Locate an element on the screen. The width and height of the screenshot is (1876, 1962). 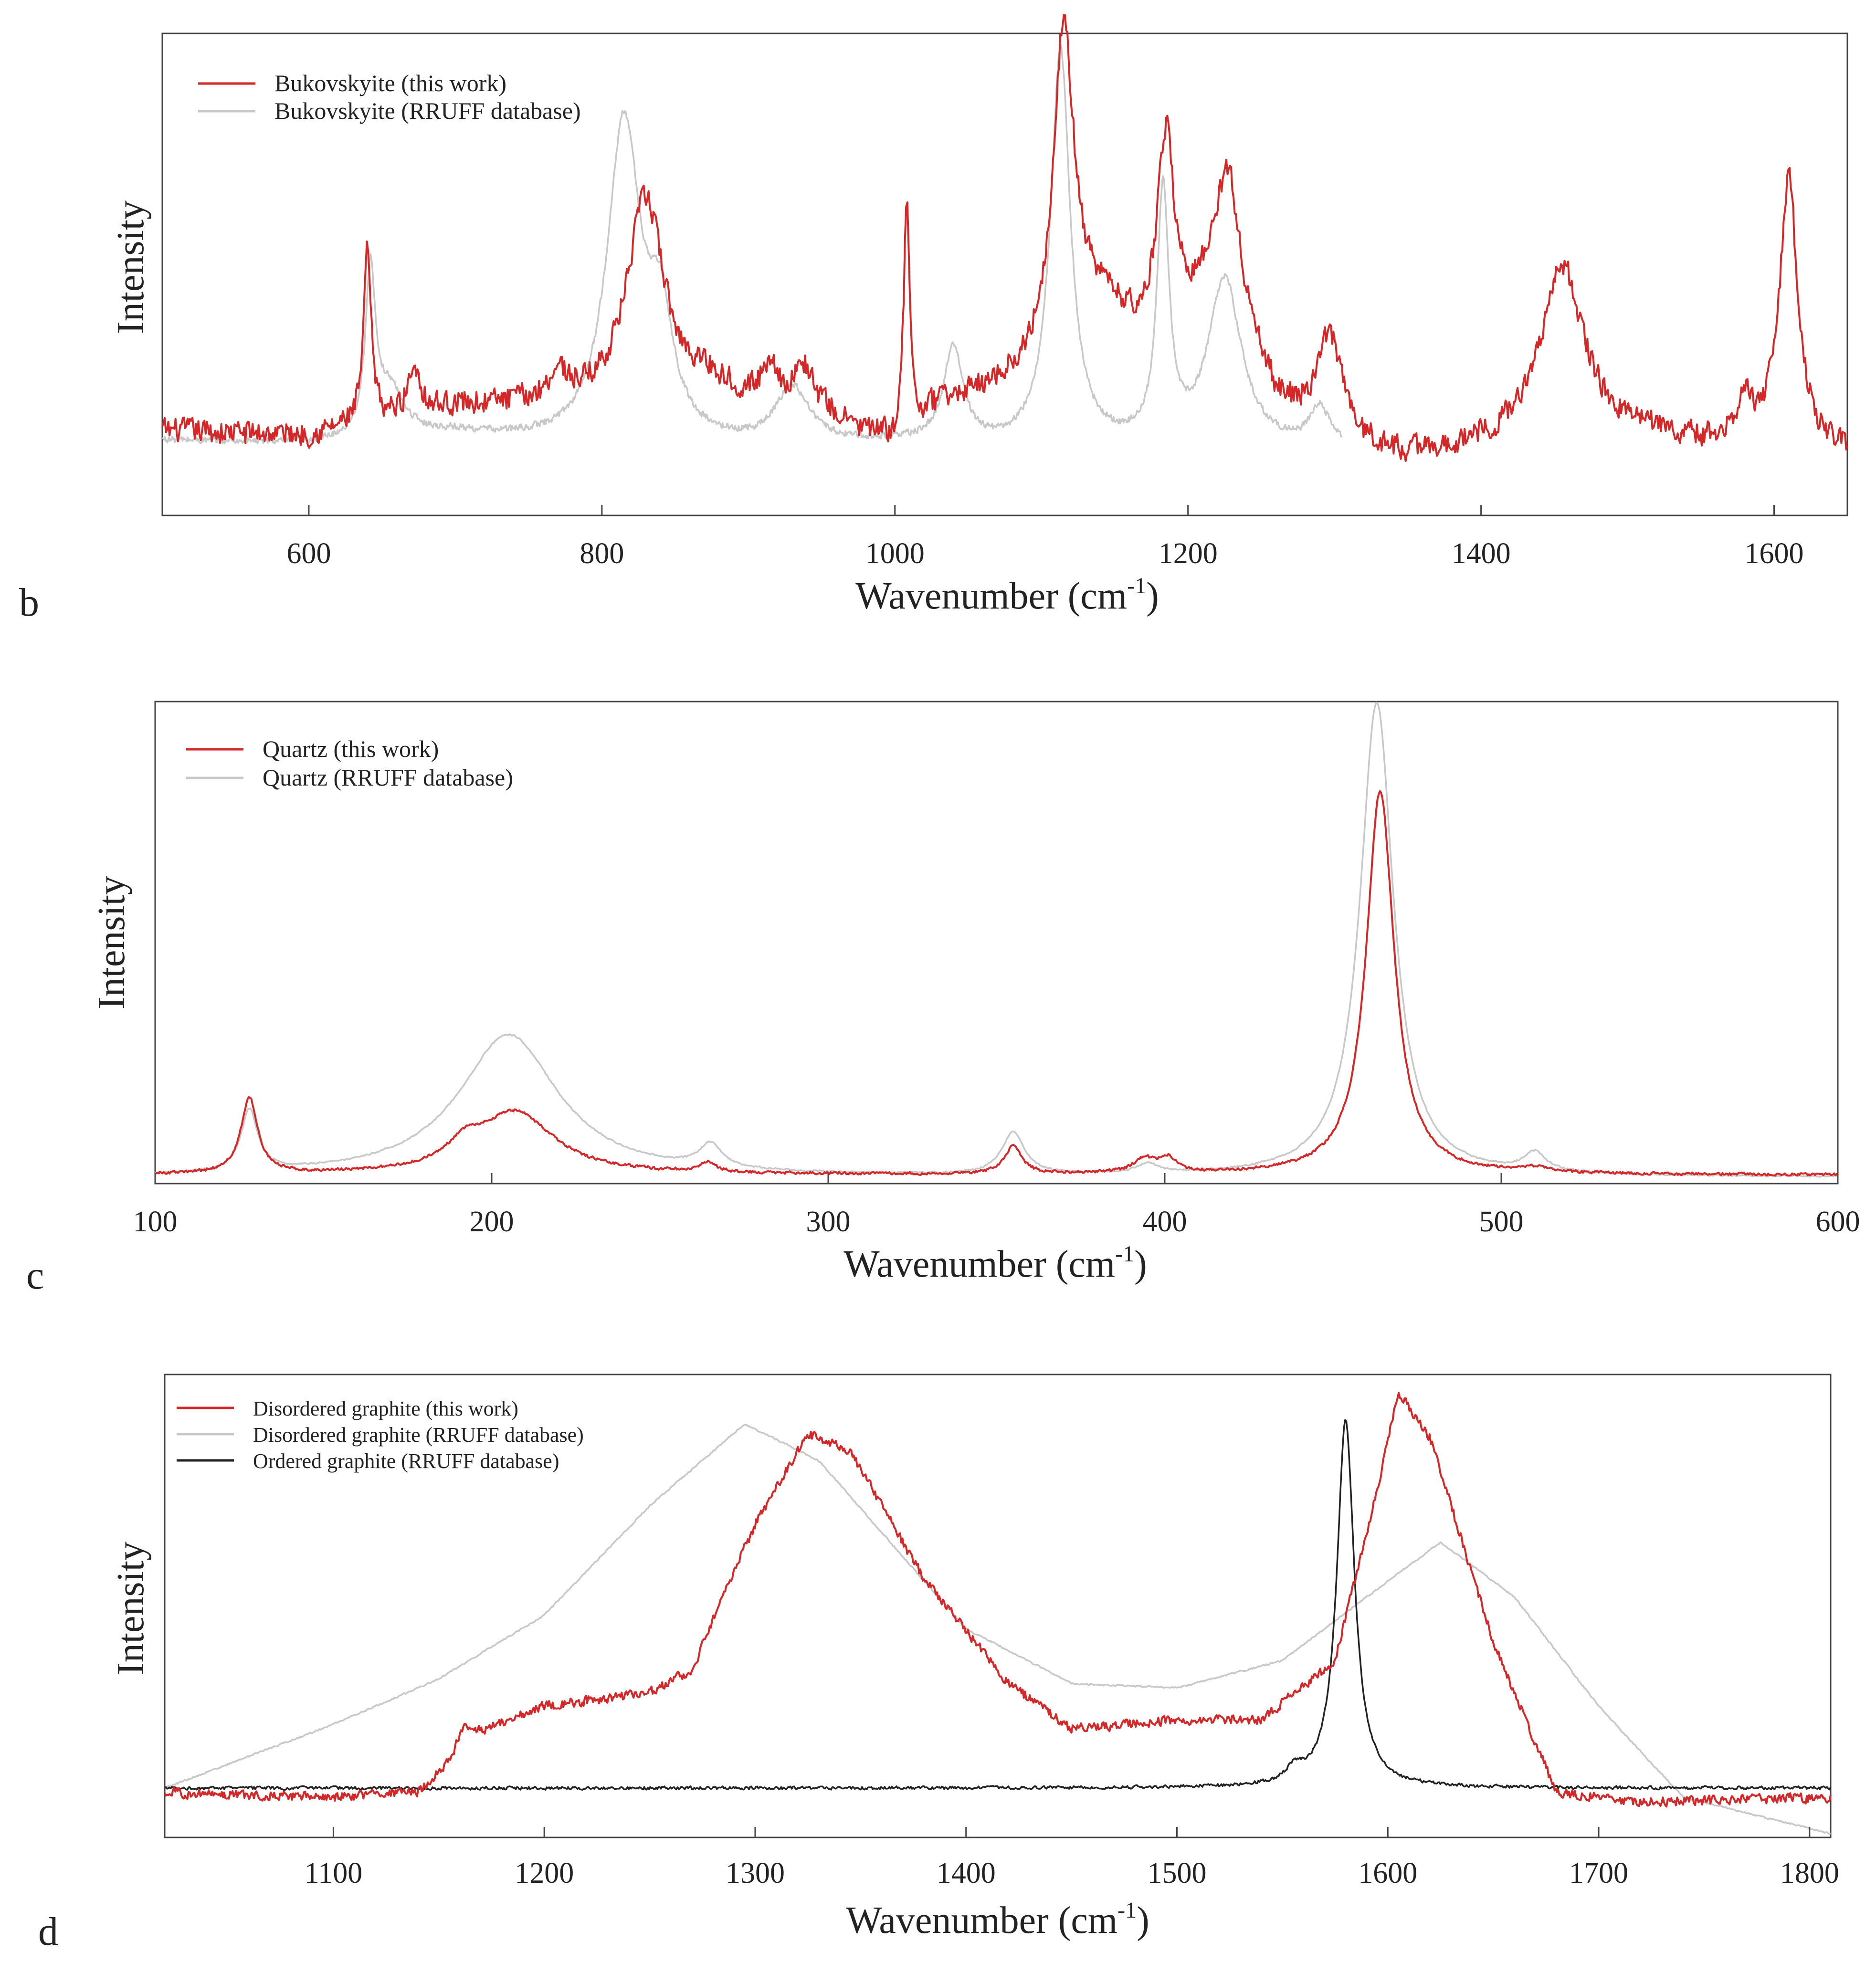
x-tick-label: 1300 is located at coordinates (755, 1873).